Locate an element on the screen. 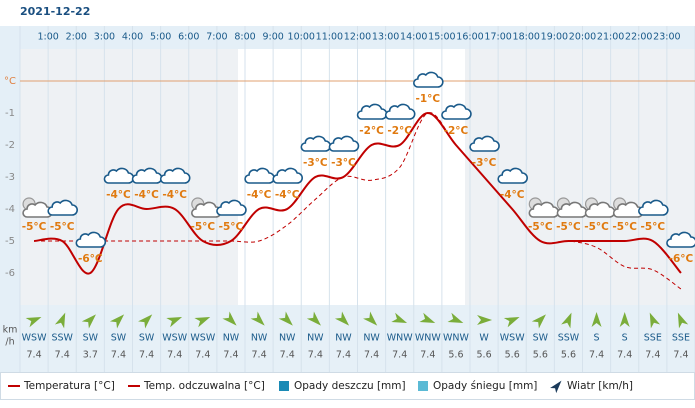  hour-label: 18:00 is located at coordinates (526, 37).